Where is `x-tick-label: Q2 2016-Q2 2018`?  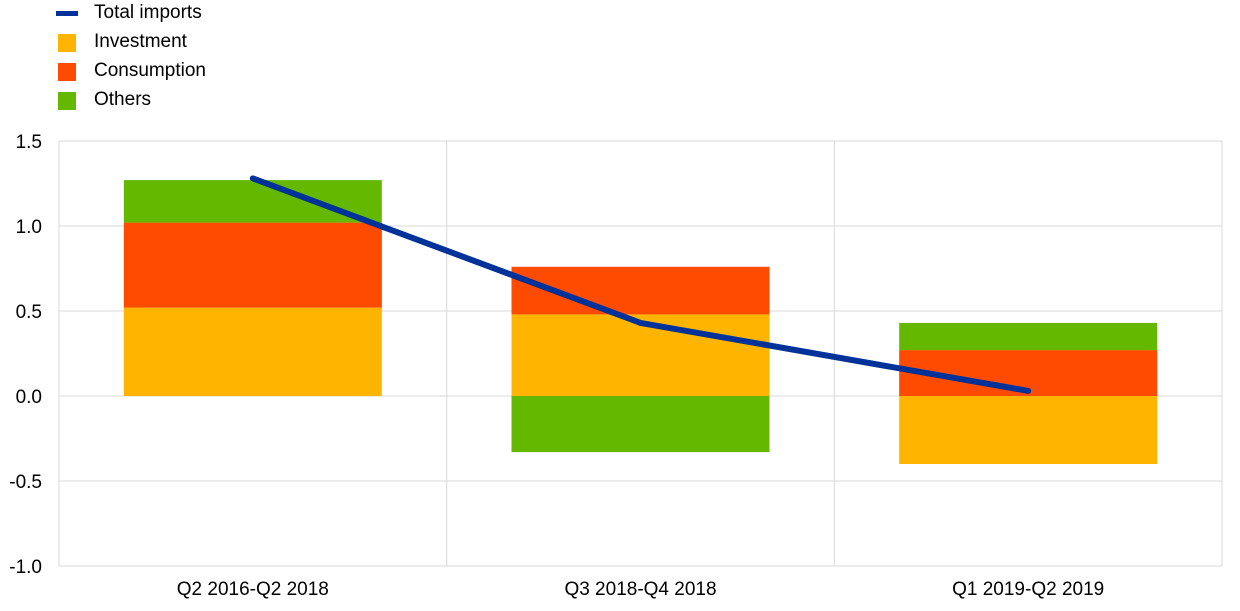
x-tick-label: Q2 2016-Q2 2018 is located at coordinates (253, 589).